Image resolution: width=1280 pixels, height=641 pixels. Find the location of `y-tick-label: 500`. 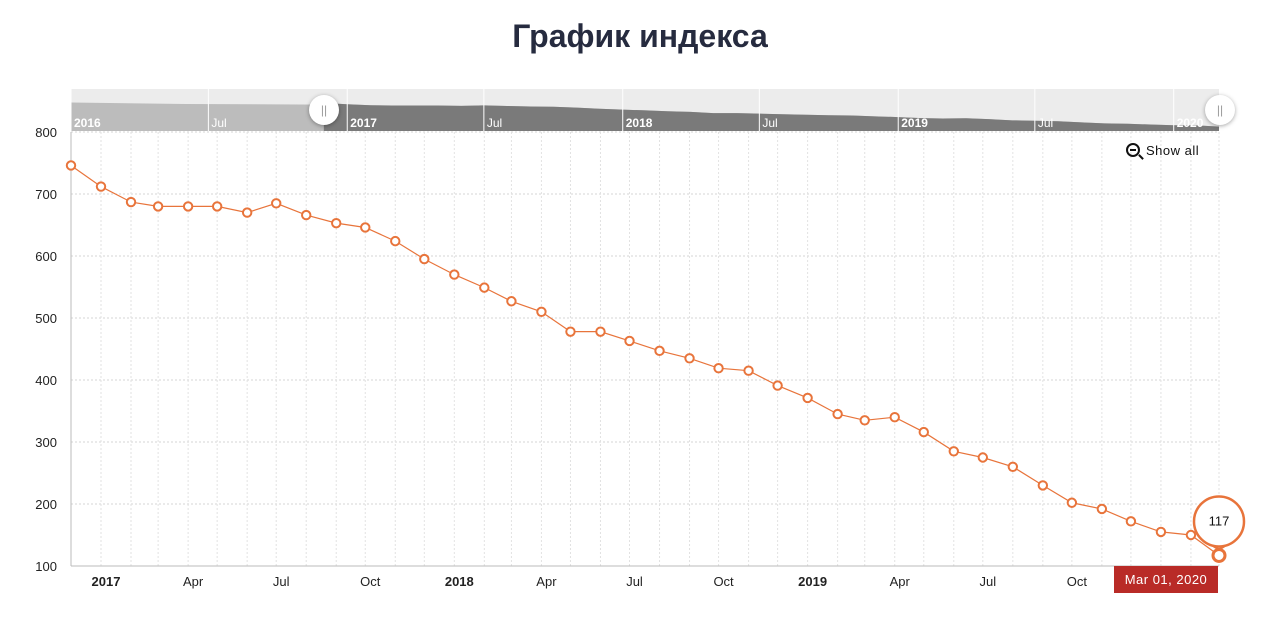

y-tick-label: 500 is located at coordinates (46, 318).